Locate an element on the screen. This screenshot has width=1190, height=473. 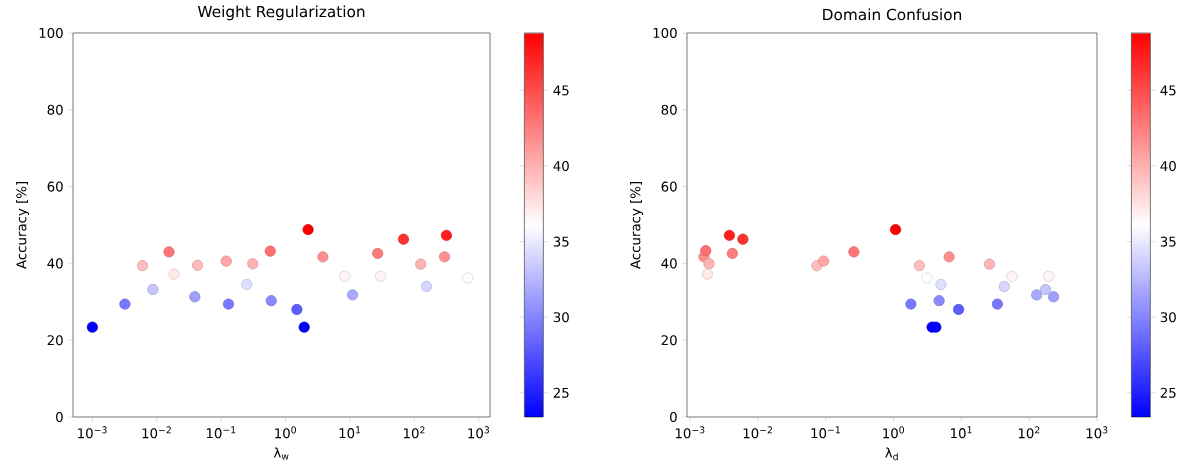
x-axis-title: λ$_{w}$ is located at coordinates (281, 453).